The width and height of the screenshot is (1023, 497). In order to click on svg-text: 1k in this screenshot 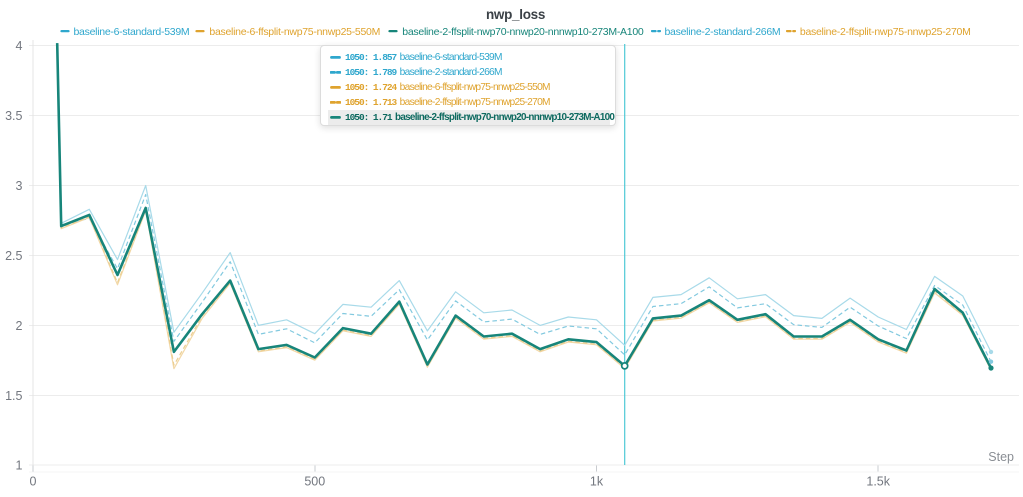, I will do `click(597, 482)`.